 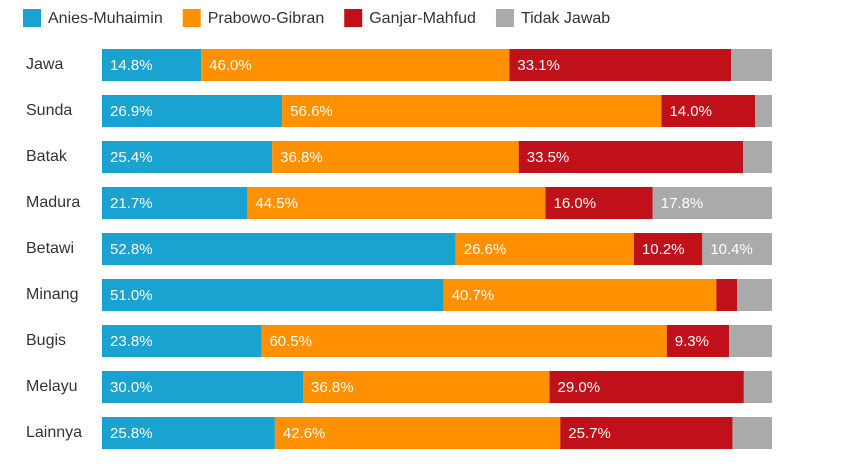 What do you see at coordinates (131, 341) in the screenshot?
I see `value-label: 23.8%` at bounding box center [131, 341].